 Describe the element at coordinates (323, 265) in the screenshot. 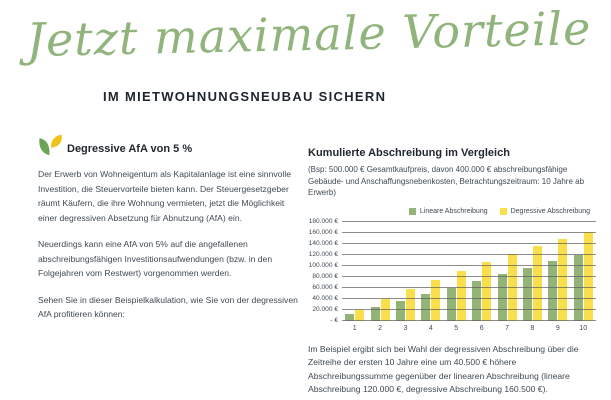

I see `y-tick-label: 100.000 €` at that location.